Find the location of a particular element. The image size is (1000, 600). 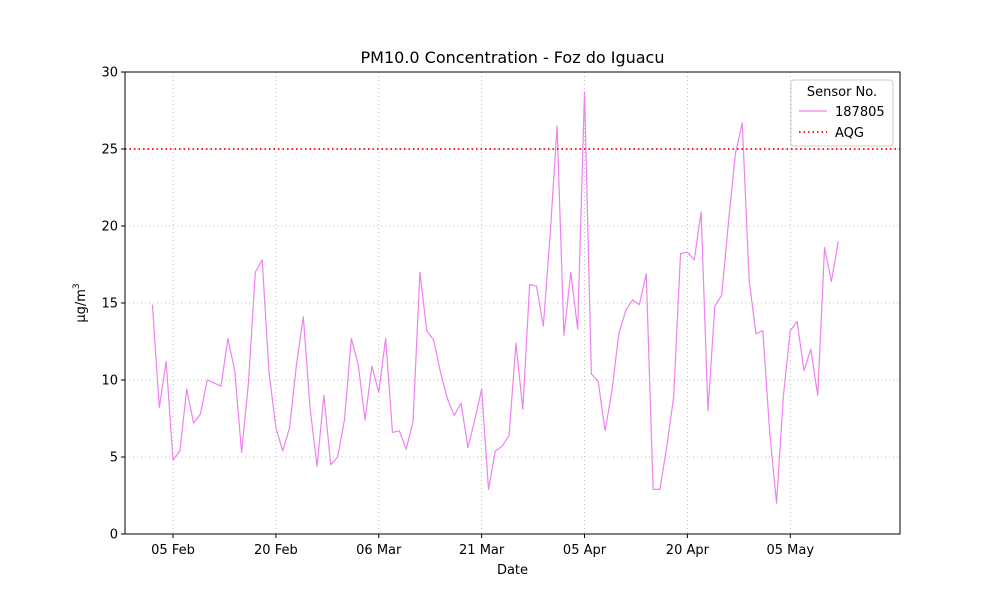

x-tick-label: 05 Apr is located at coordinates (585, 550).